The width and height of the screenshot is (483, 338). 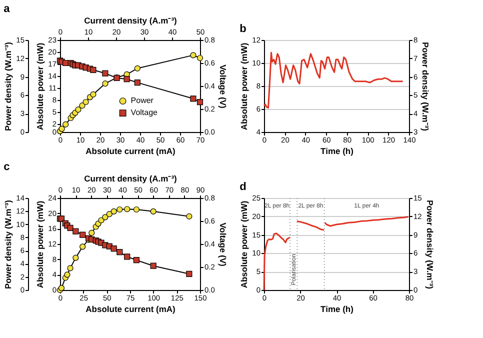 What do you see at coordinates (7, 9) in the screenshot?
I see `chart-title: a` at bounding box center [7, 9].